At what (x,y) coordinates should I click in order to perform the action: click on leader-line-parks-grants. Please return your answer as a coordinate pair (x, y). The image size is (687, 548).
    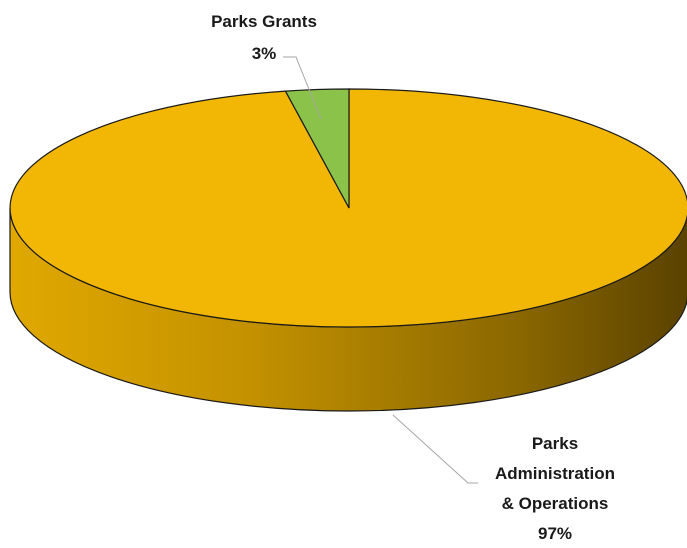
    Looking at the image, I should click on (302, 88).